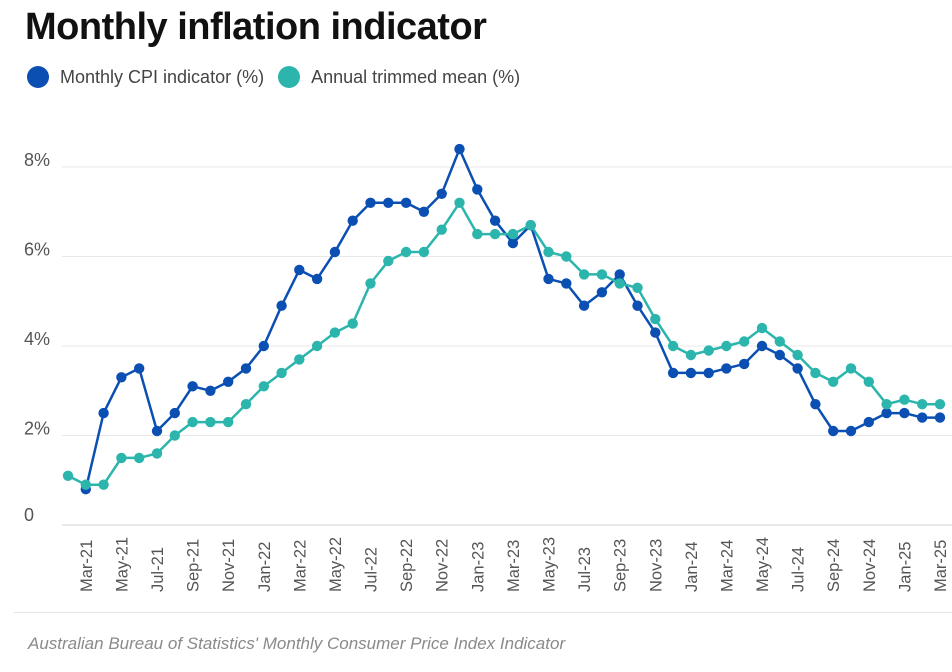  What do you see at coordinates (727, 566) in the screenshot?
I see `x-tick-label: Mar-24` at bounding box center [727, 566].